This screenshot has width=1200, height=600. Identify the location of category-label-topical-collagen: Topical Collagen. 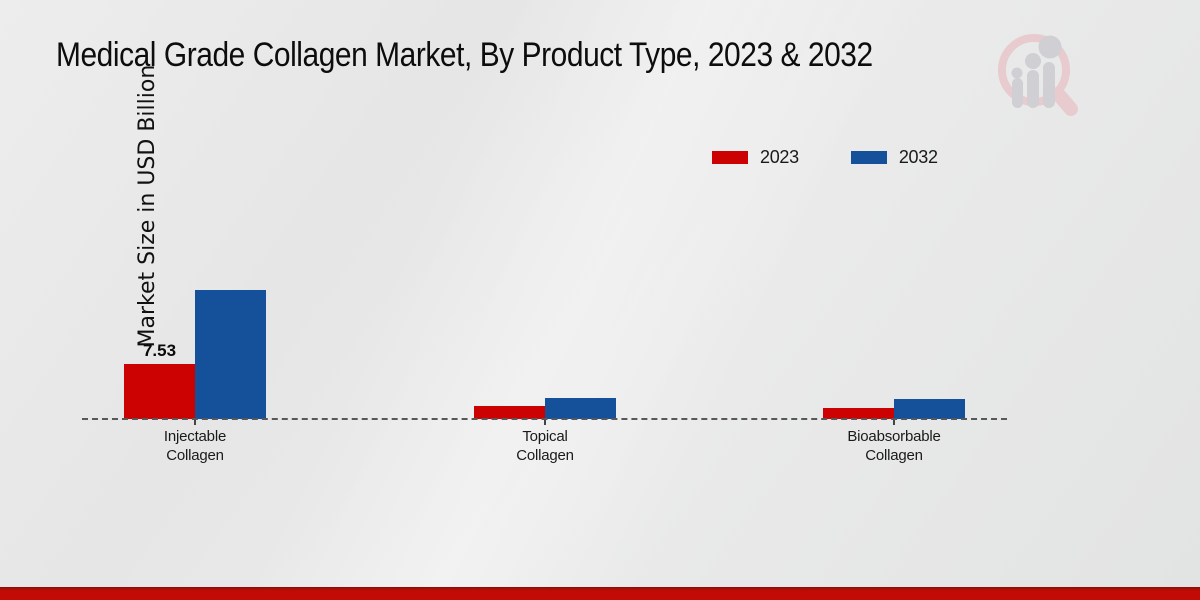
(545, 446).